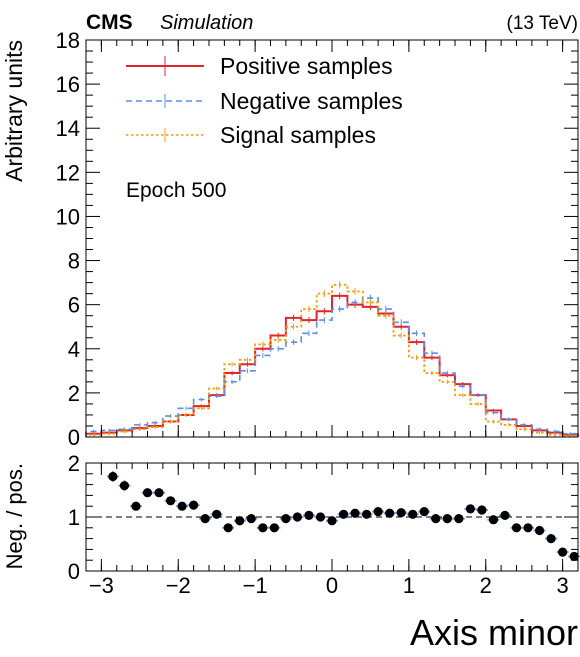  What do you see at coordinates (206, 23) in the screenshot?
I see `simulation-label: Simulation` at bounding box center [206, 23].